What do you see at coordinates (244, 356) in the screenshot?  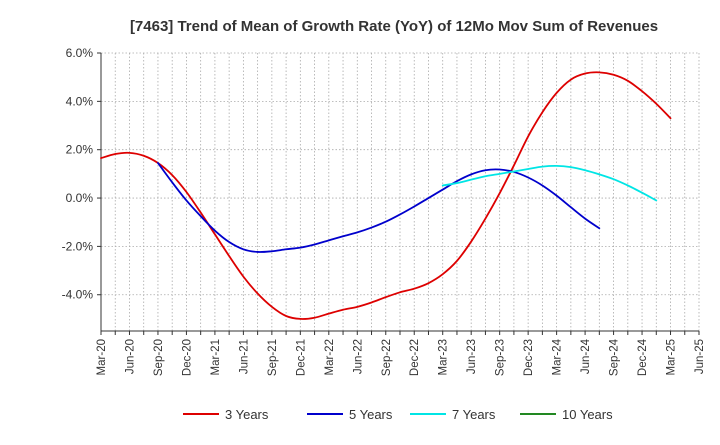 I see `x-tick-label: Jun-21` at bounding box center [244, 356].